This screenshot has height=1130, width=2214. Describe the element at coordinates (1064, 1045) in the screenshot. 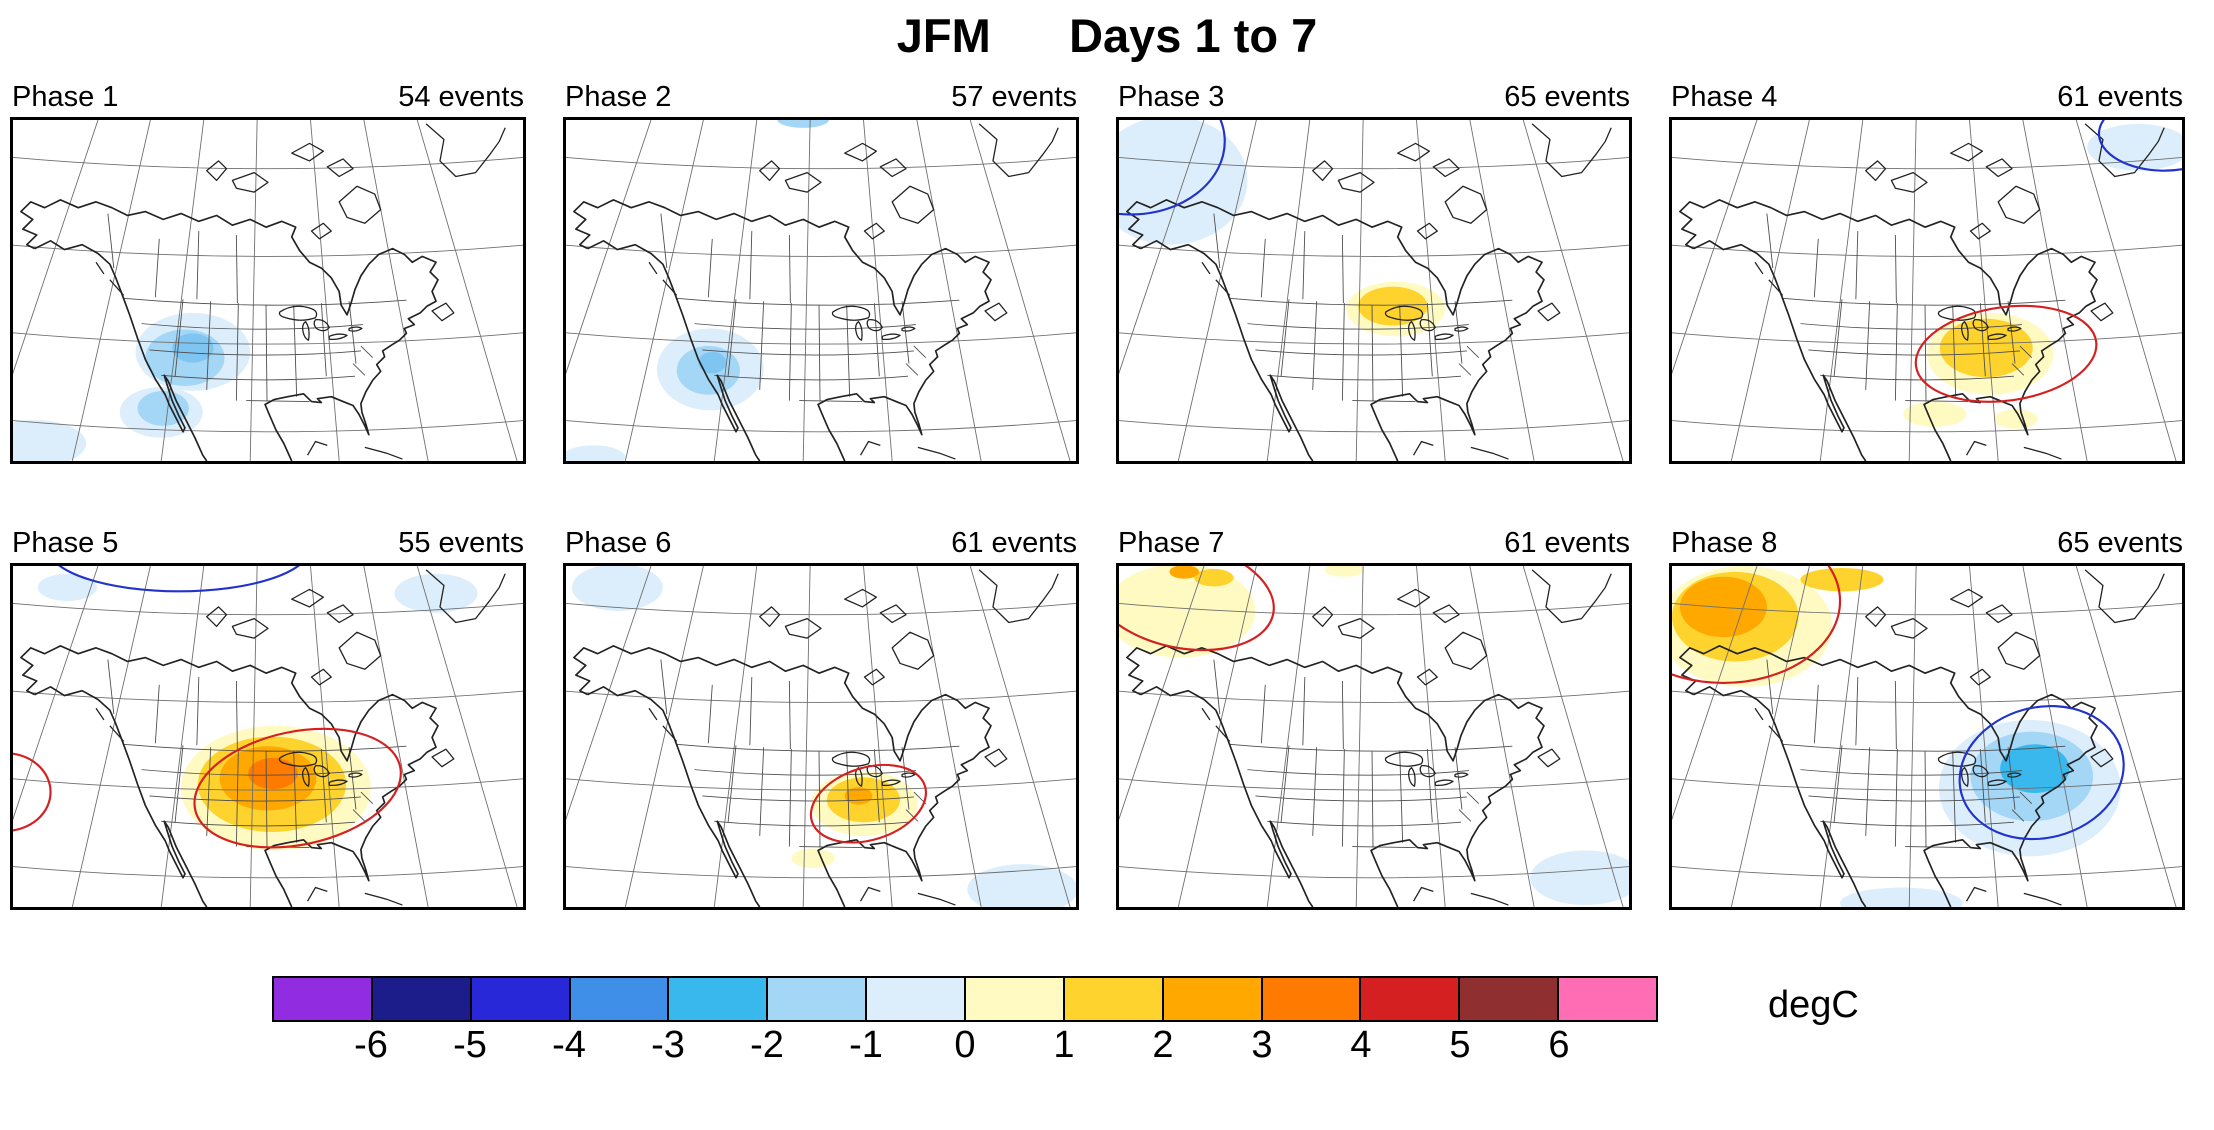

I see `colorbar-tick-label: 1` at that location.